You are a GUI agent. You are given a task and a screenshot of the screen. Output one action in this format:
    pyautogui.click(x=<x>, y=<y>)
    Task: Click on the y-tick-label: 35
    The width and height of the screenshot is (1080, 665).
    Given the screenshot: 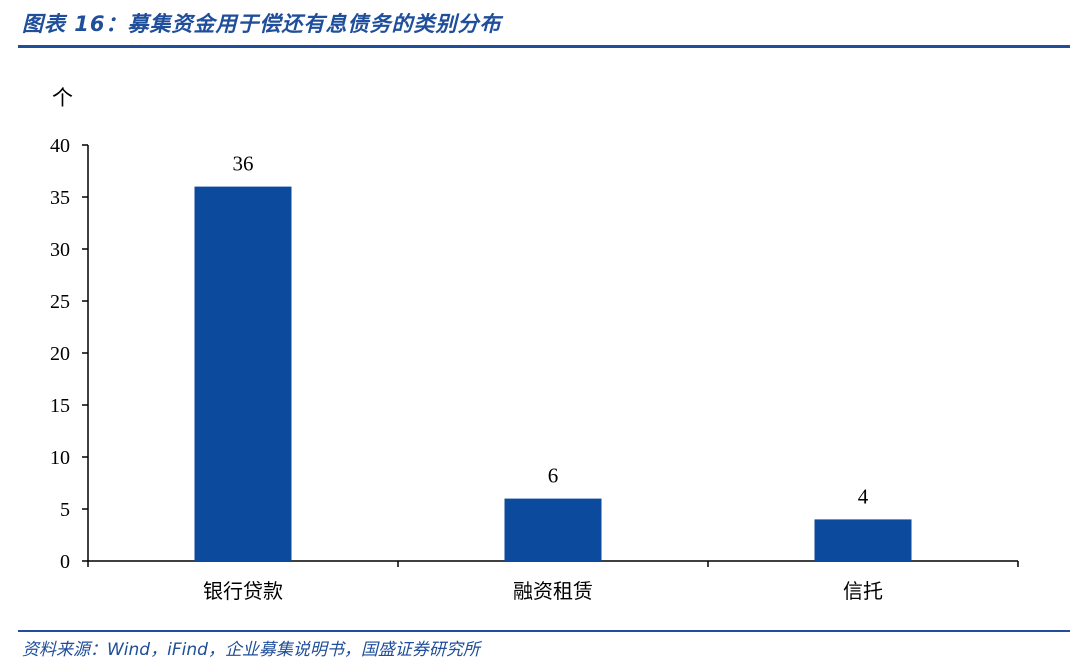 What is the action you would take?
    pyautogui.click(x=60, y=198)
    